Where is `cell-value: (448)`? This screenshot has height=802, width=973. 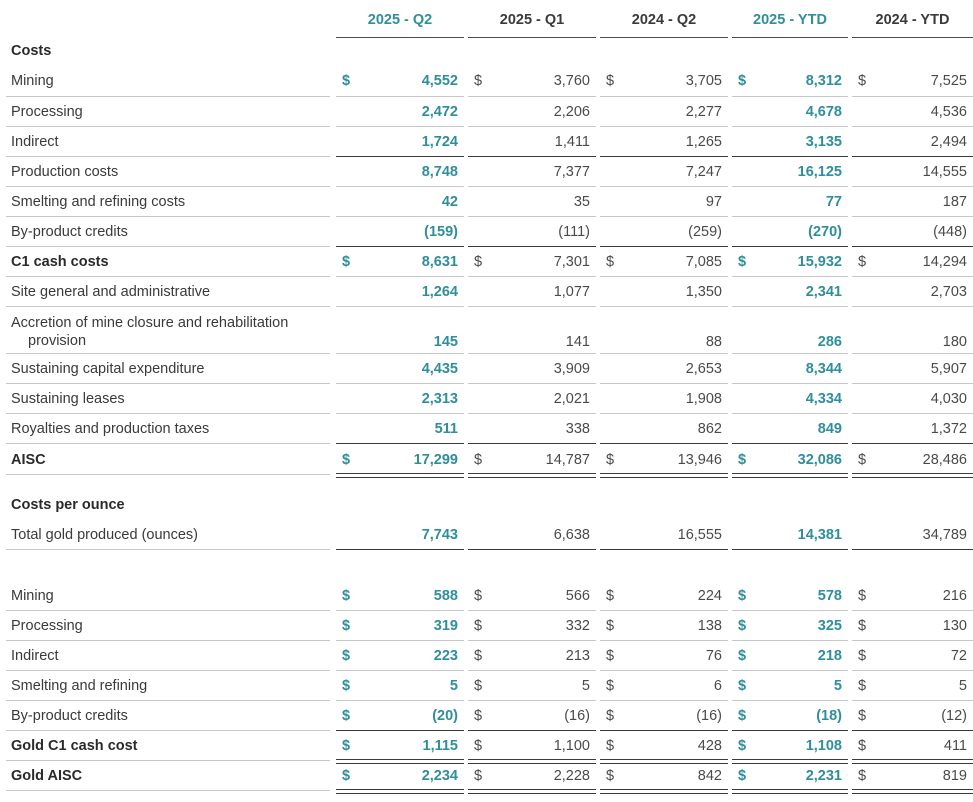
cell-value: (448) is located at coordinates (950, 232).